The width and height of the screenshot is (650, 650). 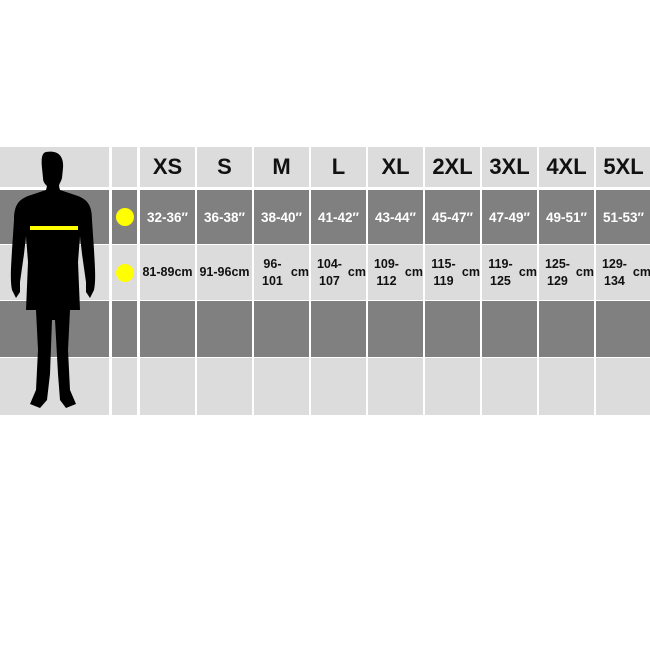 I want to click on chest-inches: 47-49″, so click(x=509, y=217).